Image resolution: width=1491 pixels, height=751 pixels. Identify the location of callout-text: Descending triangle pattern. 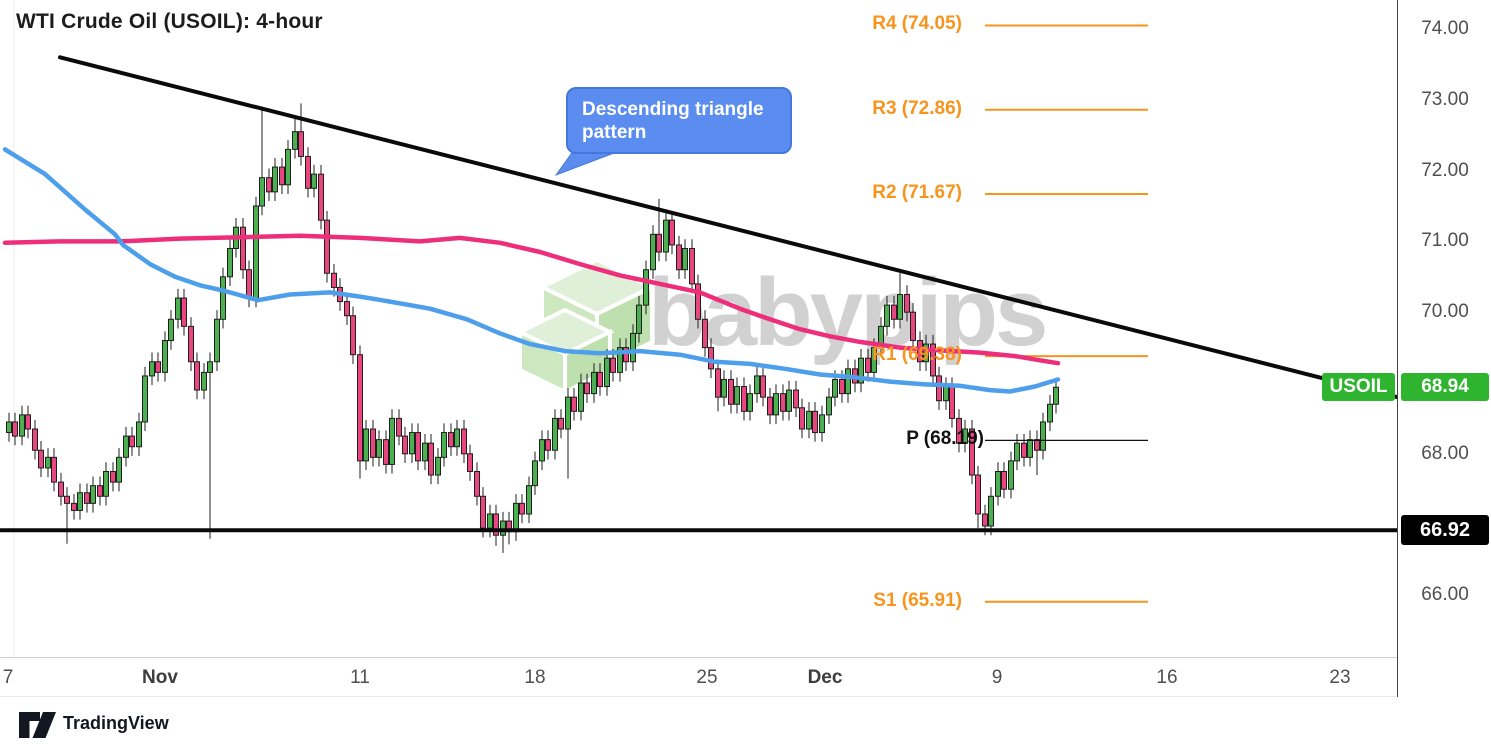
(673, 121).